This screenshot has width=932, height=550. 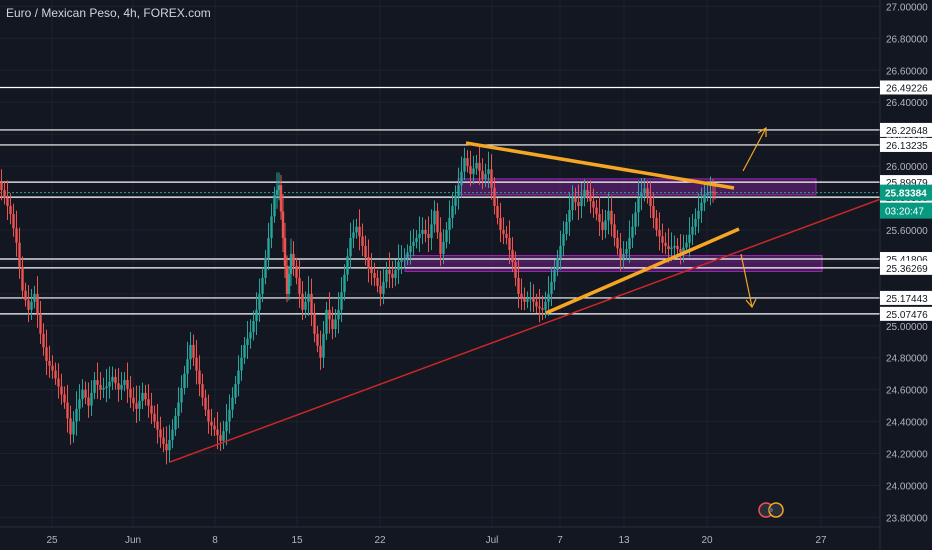 What do you see at coordinates (133, 540) in the screenshot?
I see `x-tick-label: Jun` at bounding box center [133, 540].